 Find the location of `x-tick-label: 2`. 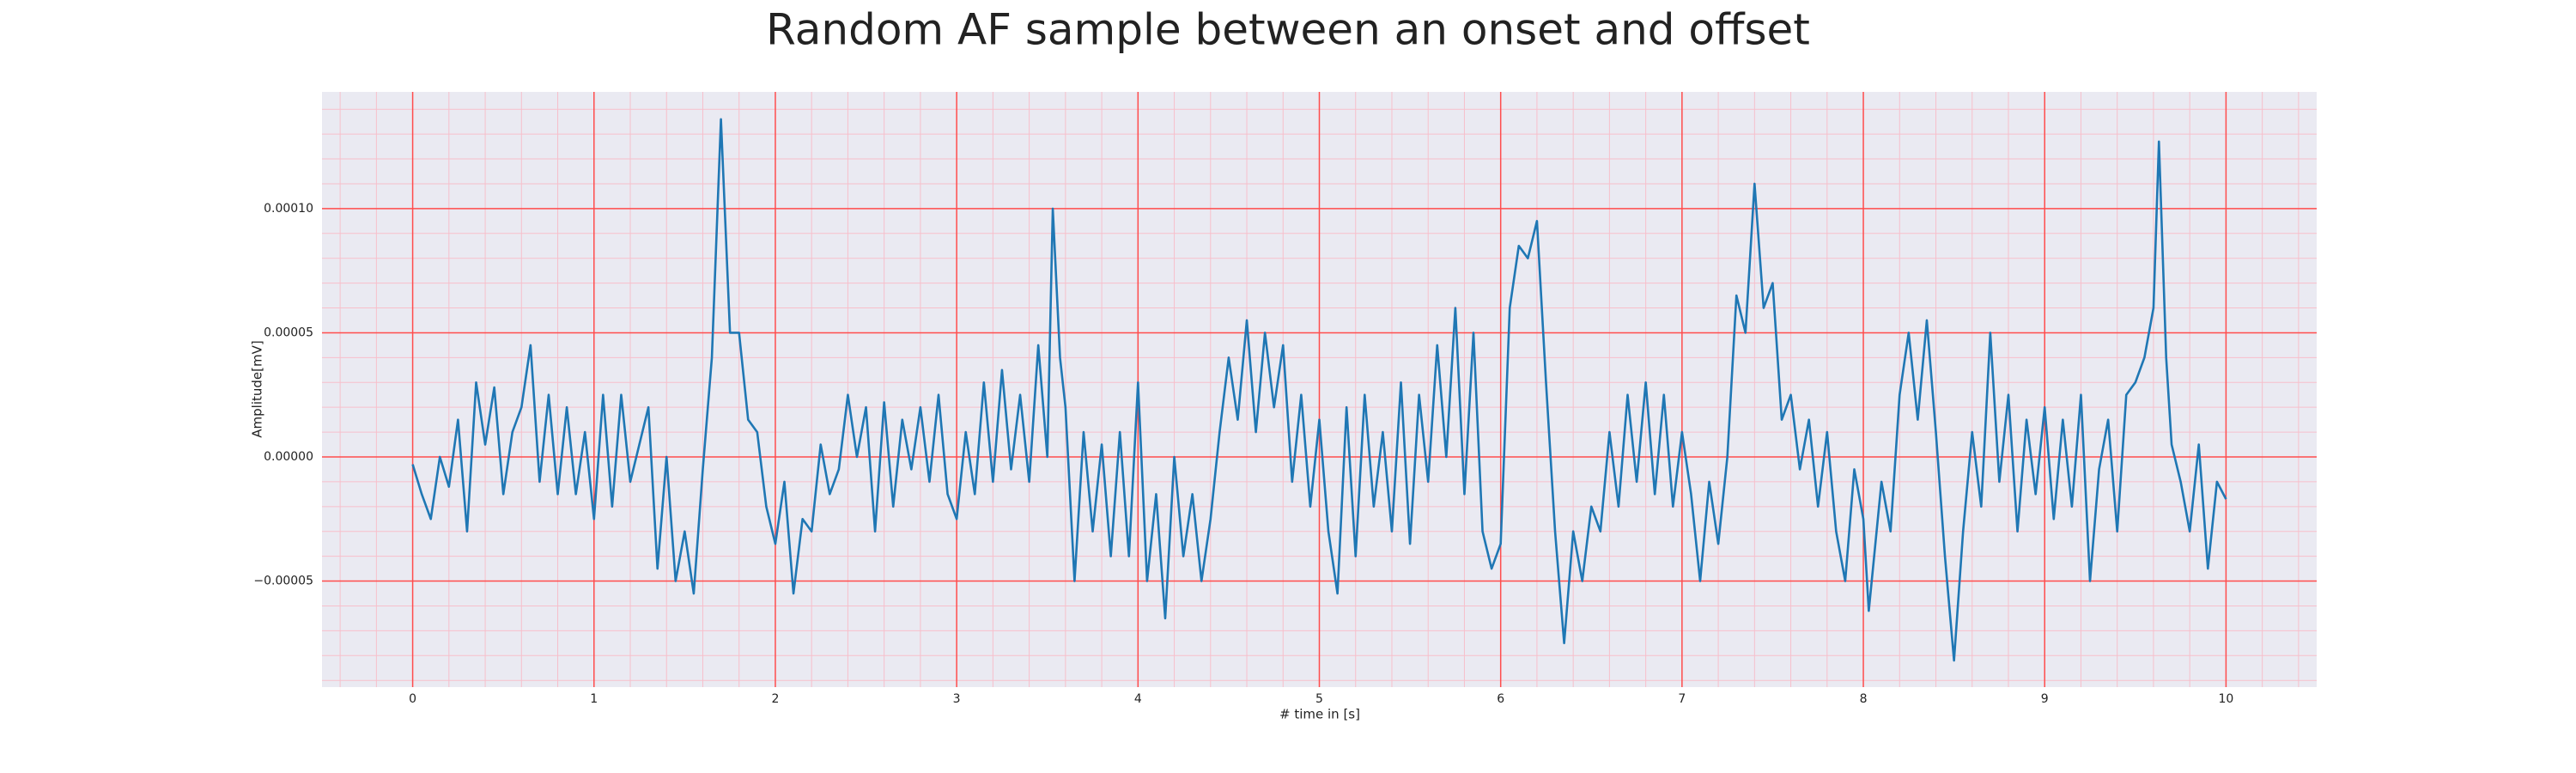

x-tick-label: 2 is located at coordinates (775, 699).